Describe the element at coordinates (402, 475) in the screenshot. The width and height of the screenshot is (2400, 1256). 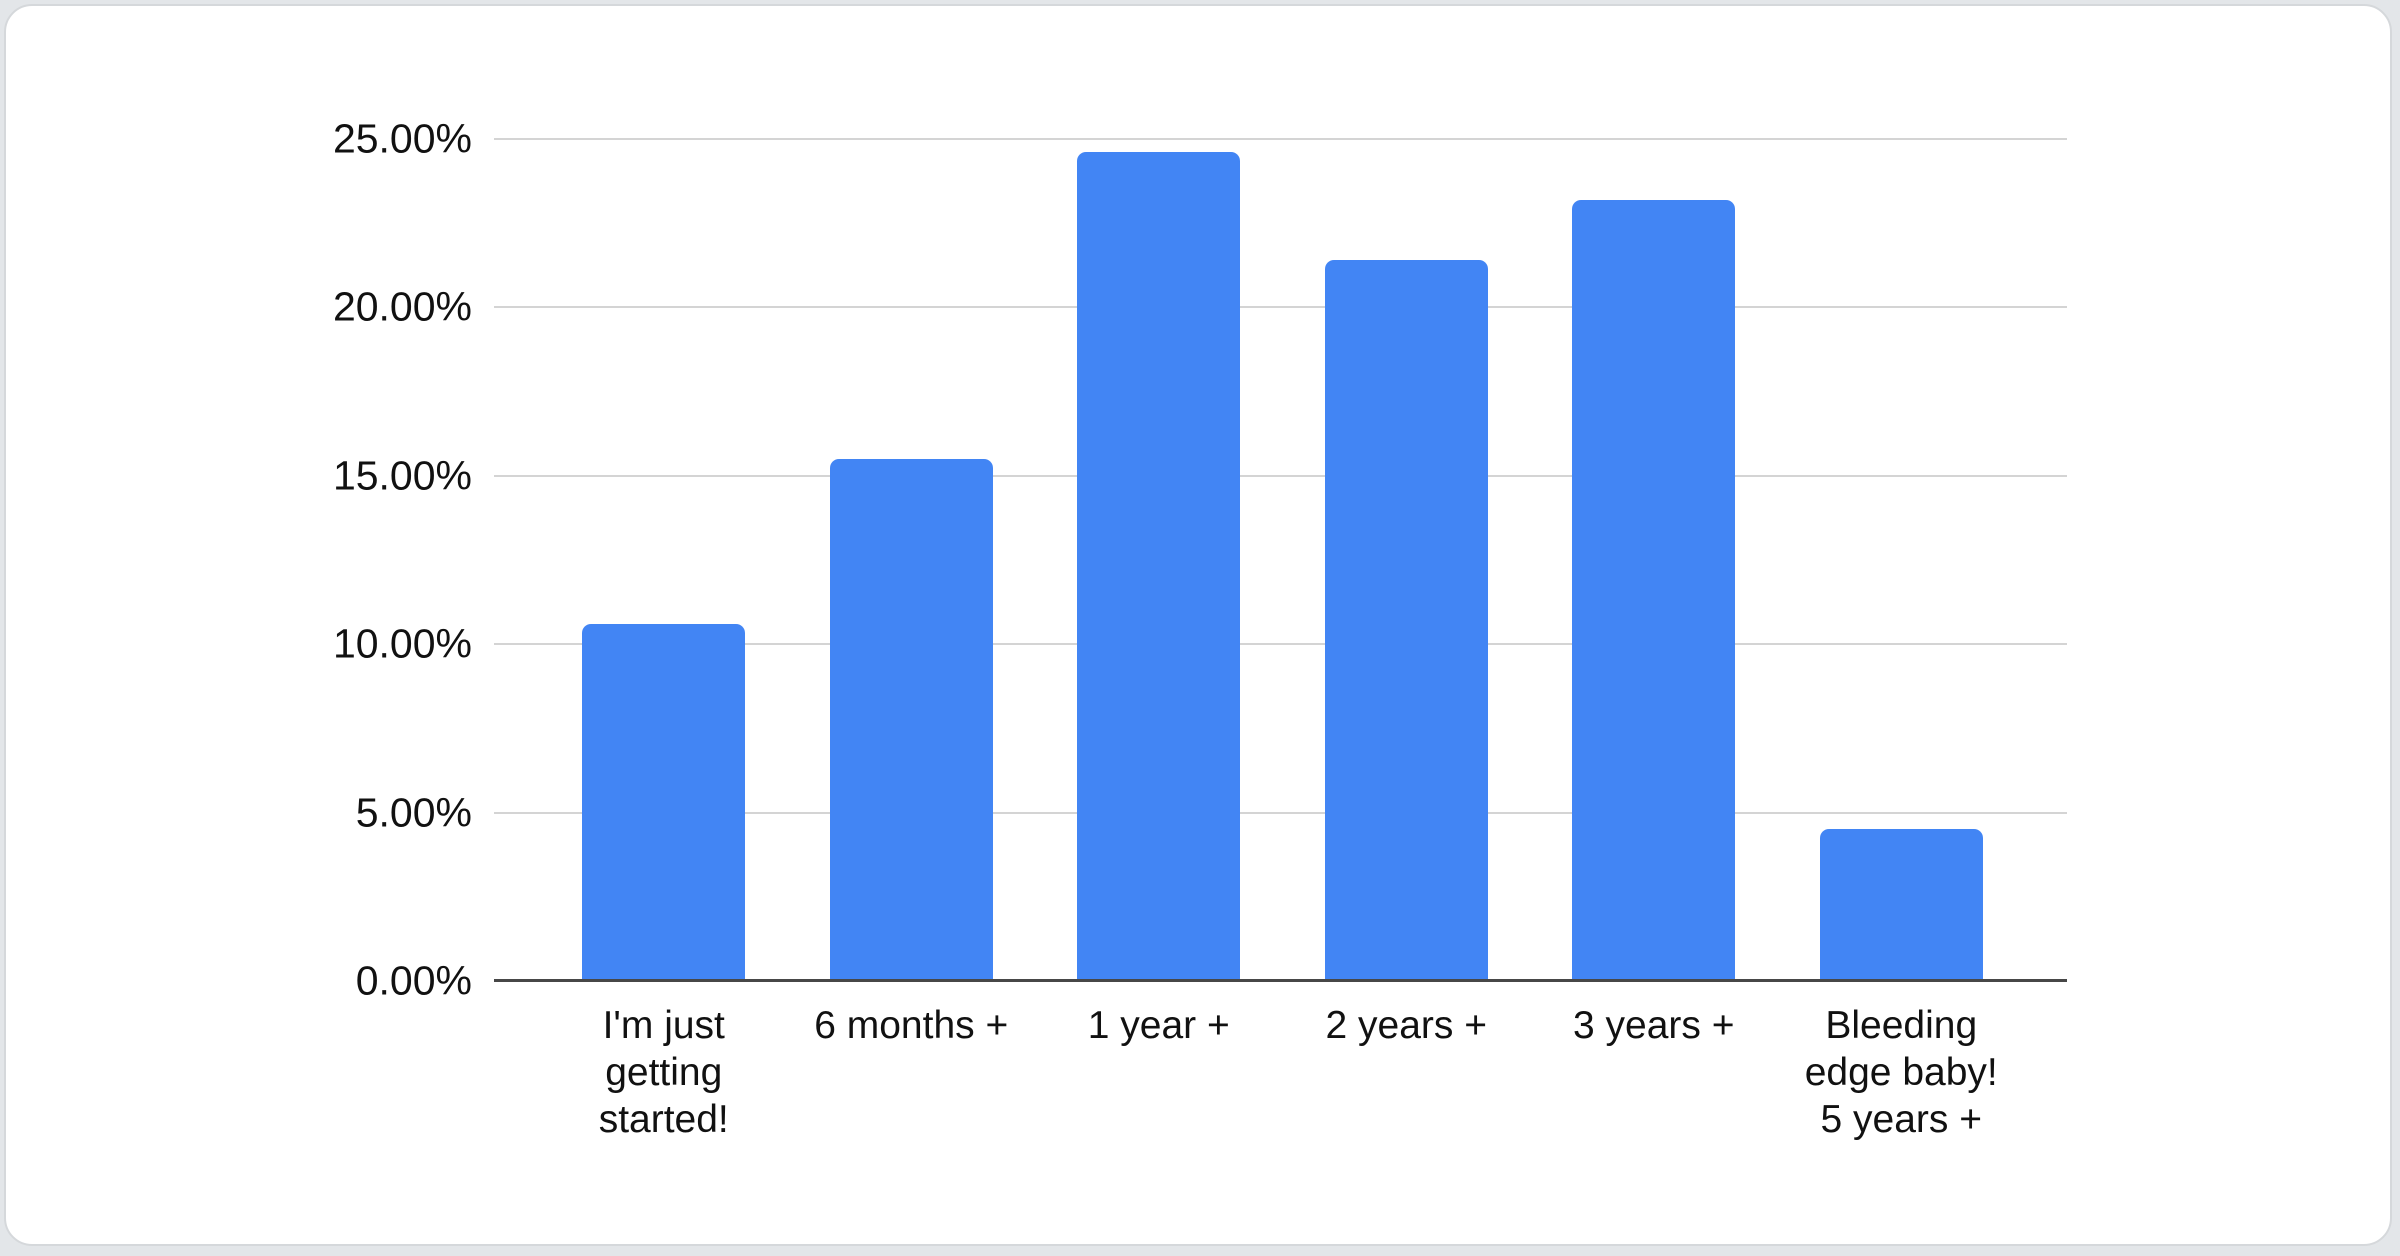
I see `y-tick-label: 15.00%` at that location.